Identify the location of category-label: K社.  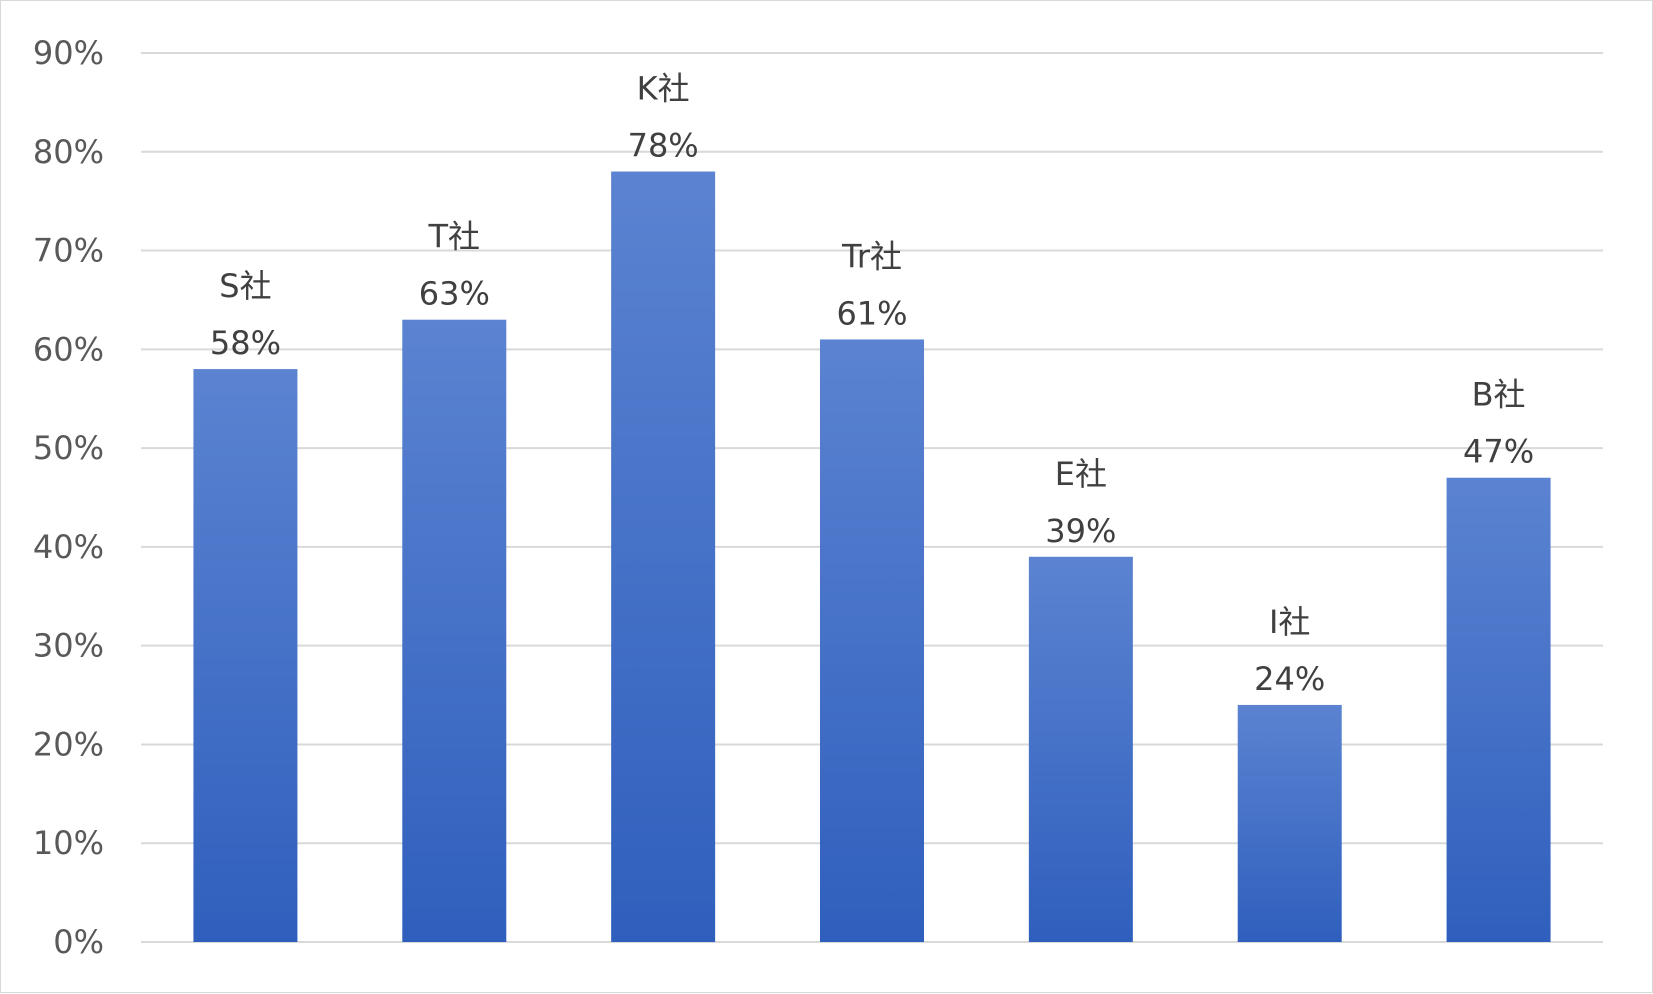
(663, 89).